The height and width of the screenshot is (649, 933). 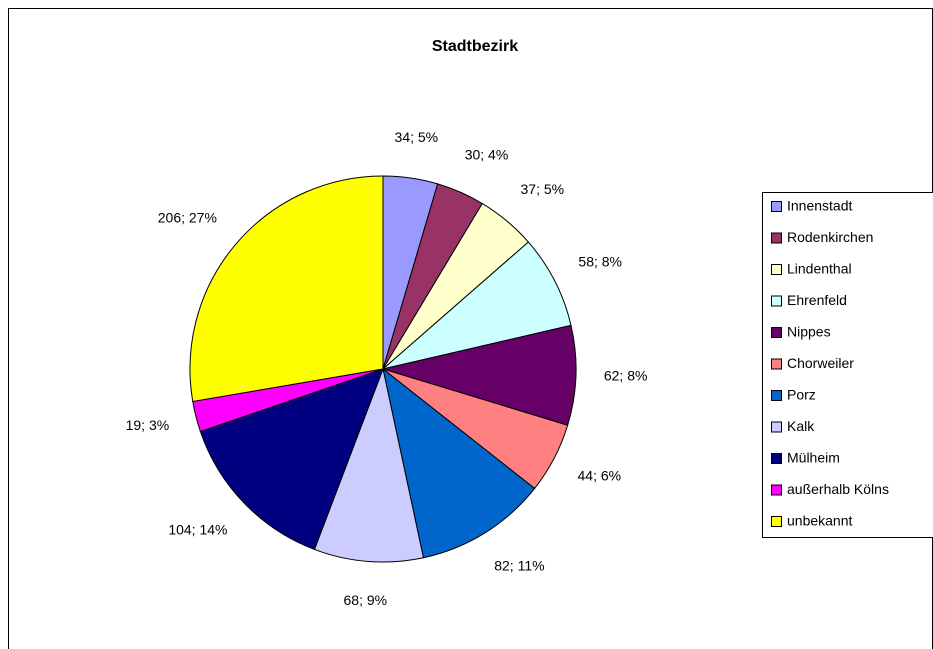 What do you see at coordinates (487, 154) in the screenshot?
I see `data-label: 30; 4%` at bounding box center [487, 154].